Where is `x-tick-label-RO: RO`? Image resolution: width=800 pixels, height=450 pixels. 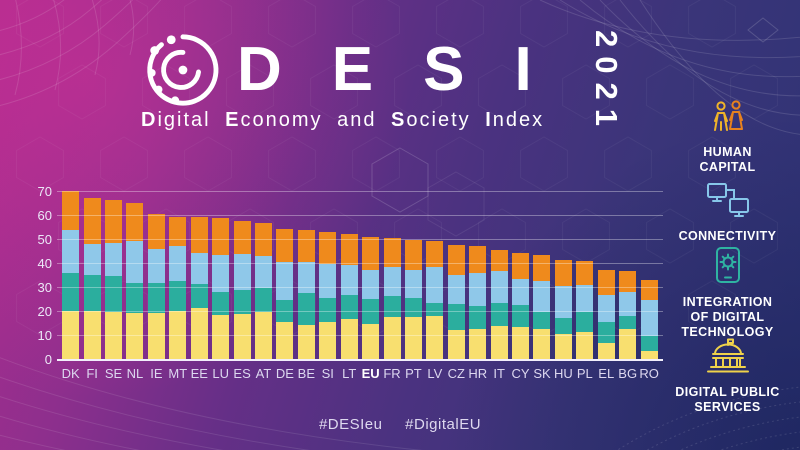
x-tick-label-RO: RO is located at coordinates (649, 373).